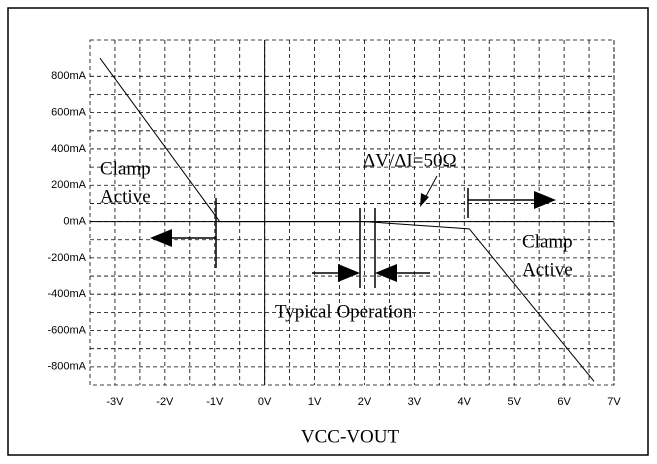 The width and height of the screenshot is (657, 464). I want to click on y-tick-label: -400mA, so click(66, 294).